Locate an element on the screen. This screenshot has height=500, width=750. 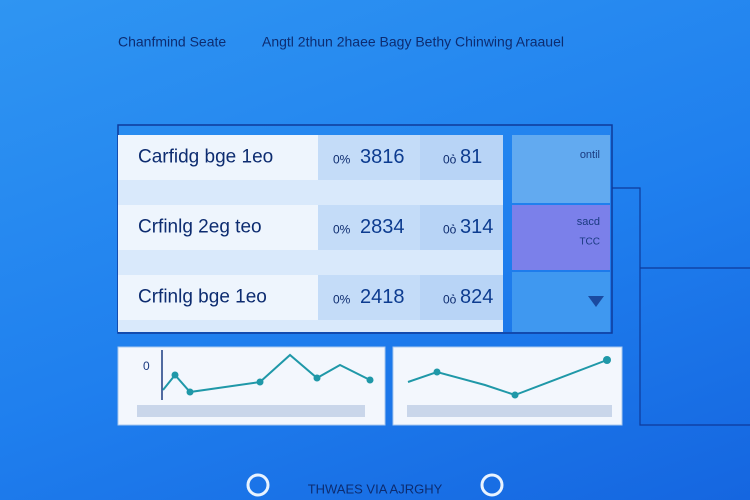
row-label: Crfinlg bge 1eo is located at coordinates (202, 297).